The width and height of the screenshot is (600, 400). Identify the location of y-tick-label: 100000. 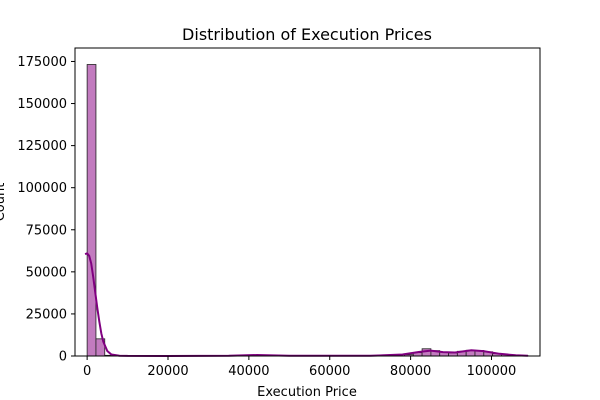
(42, 188).